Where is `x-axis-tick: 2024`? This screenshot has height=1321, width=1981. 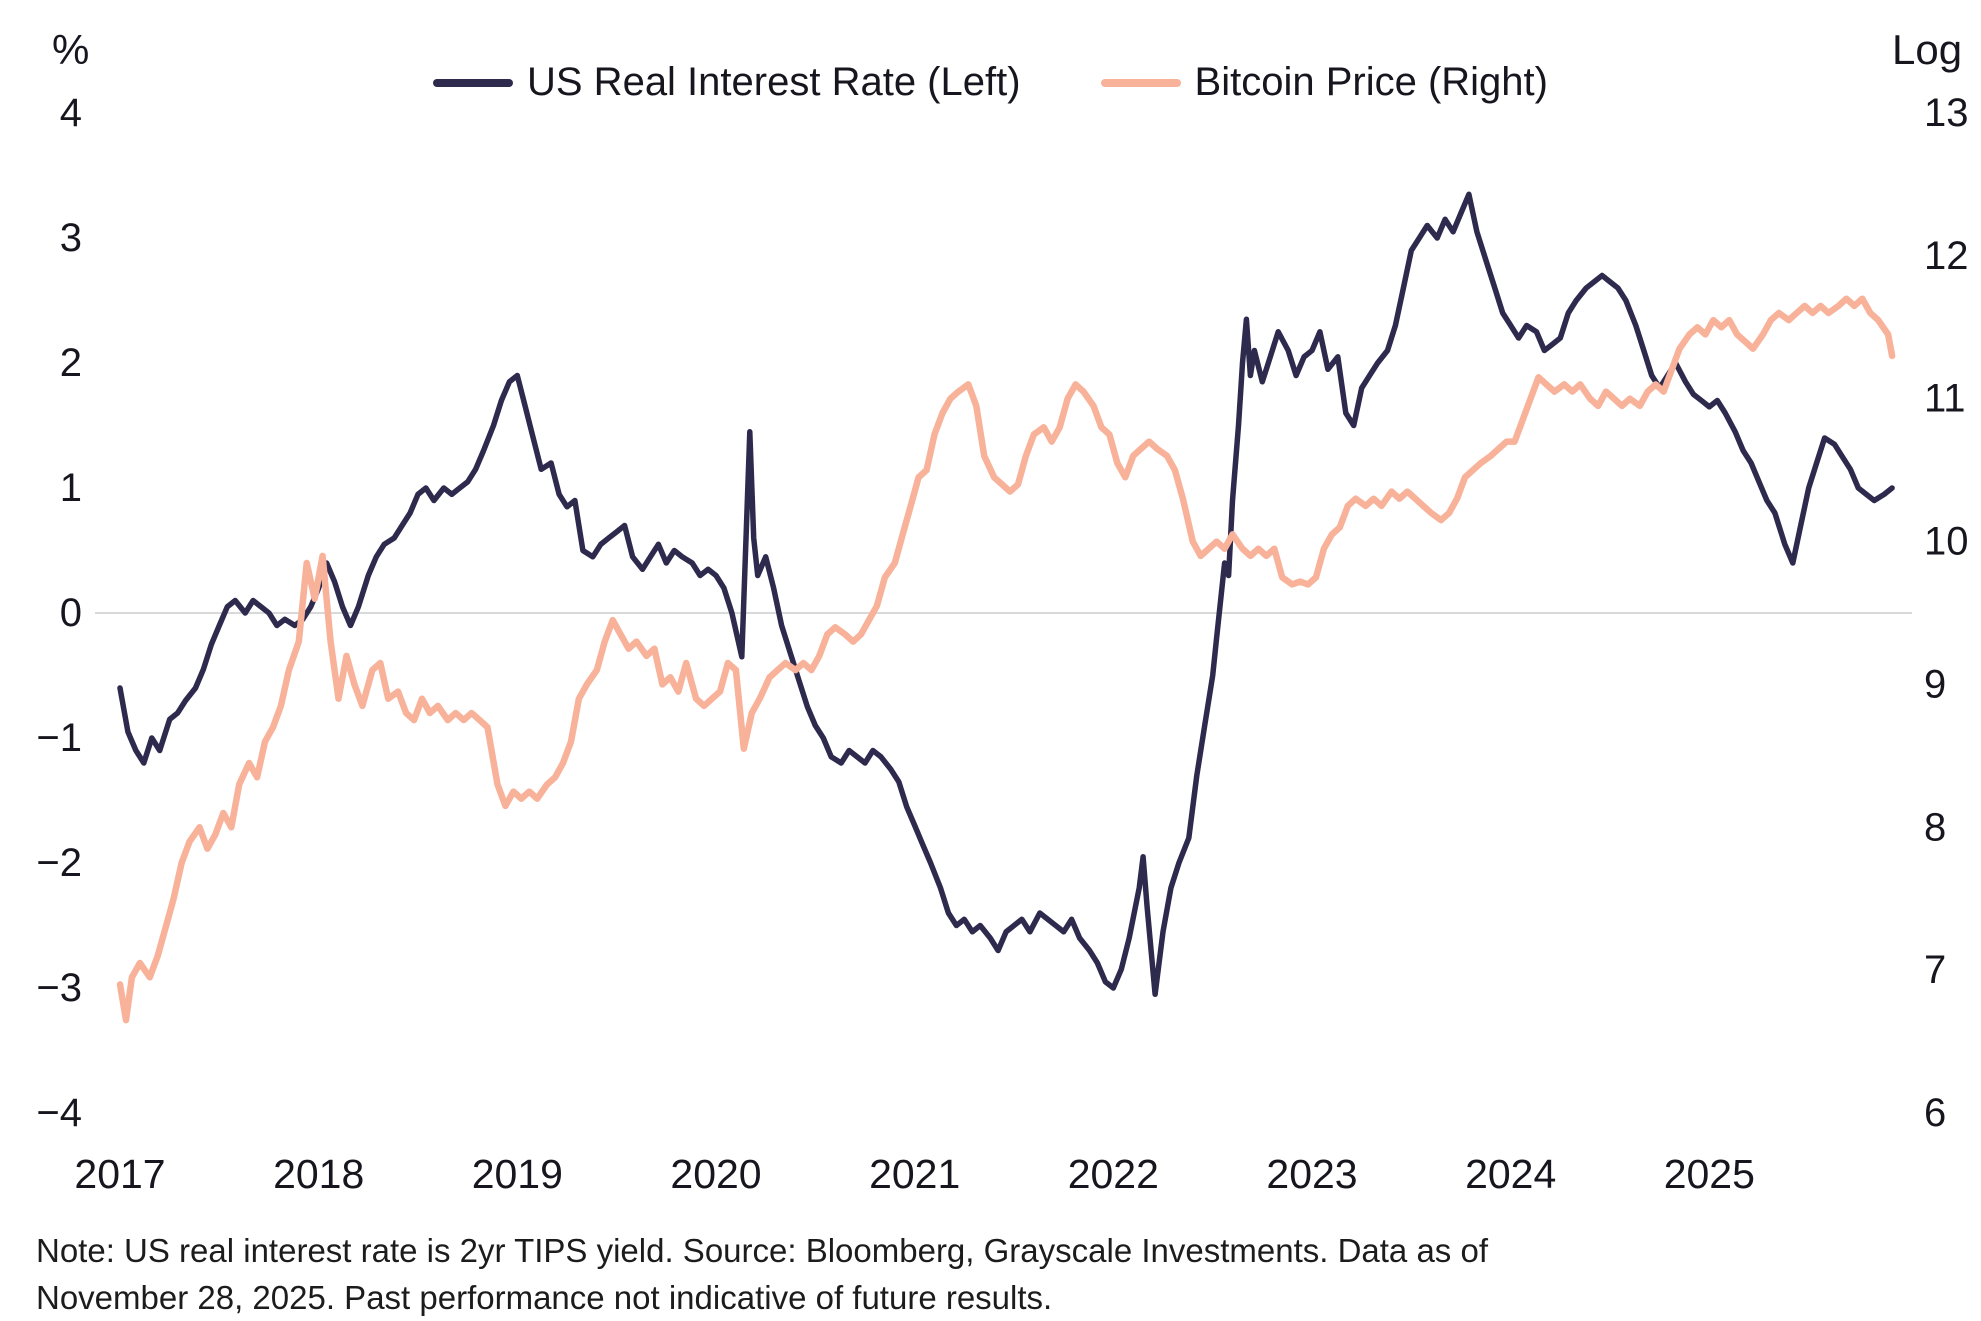
x-axis-tick: 2024 is located at coordinates (1510, 1174).